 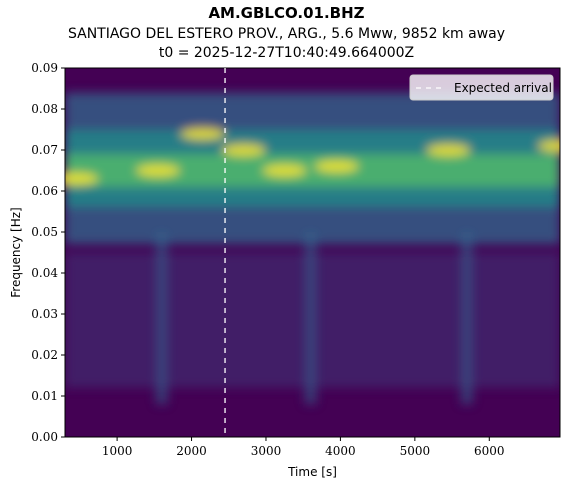 I want to click on legend-label-expected-arrival: Expected arrival, so click(x=503, y=88).